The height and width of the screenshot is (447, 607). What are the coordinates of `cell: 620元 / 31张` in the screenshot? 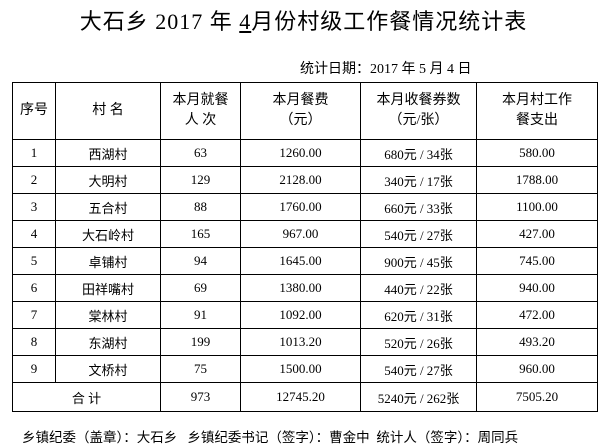 It's located at (418, 315).